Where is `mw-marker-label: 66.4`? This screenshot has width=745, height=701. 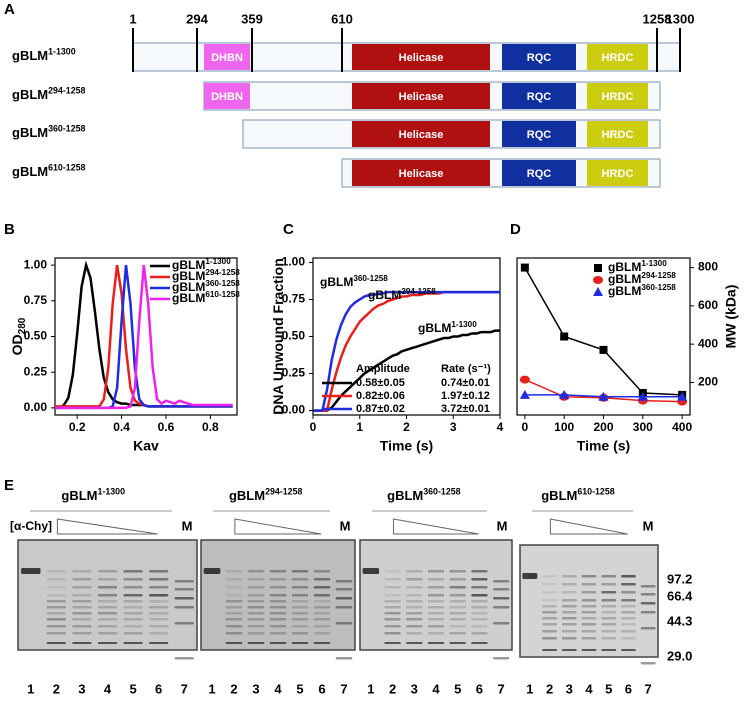 mw-marker-label: 66.4 is located at coordinates (680, 595).